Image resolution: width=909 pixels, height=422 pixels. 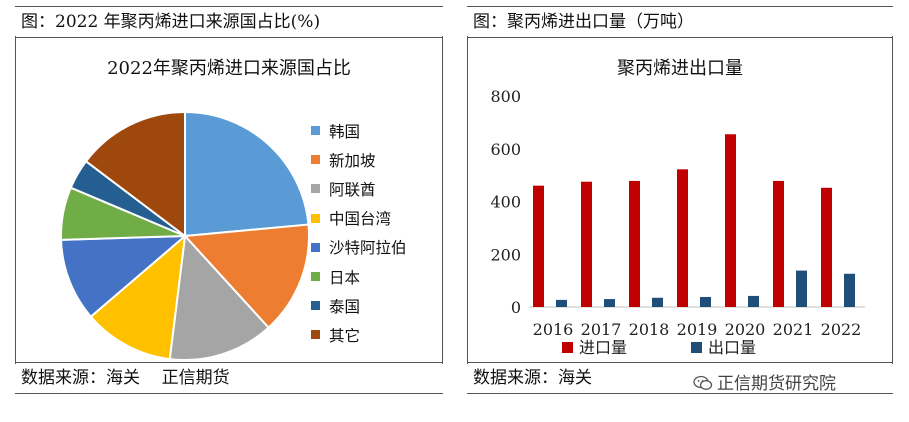 What do you see at coordinates (371, 276) in the screenshot?
I see `legend-item: 日本` at bounding box center [371, 276].